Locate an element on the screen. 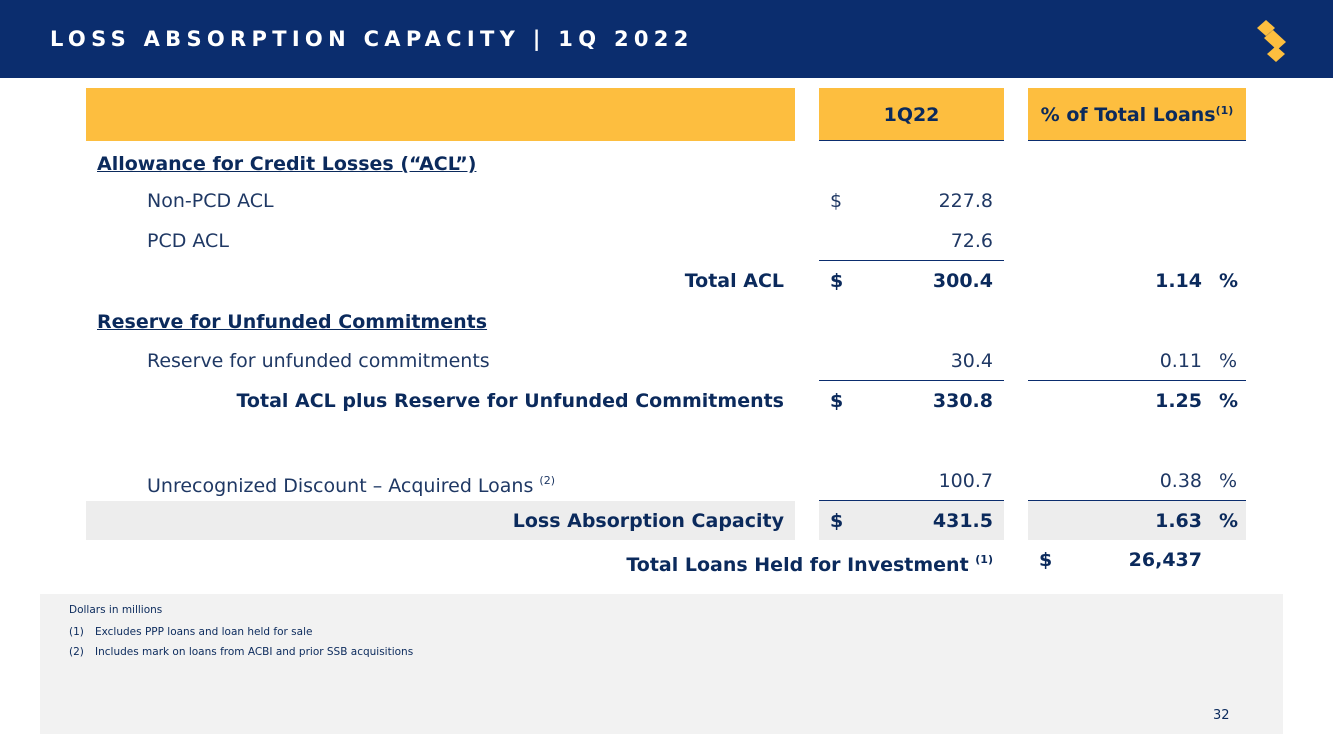 Image resolution: width=1333 pixels, height=749 pixels. section-heading-reserve: Reserve for Unfunded Commitments is located at coordinates (292, 322).